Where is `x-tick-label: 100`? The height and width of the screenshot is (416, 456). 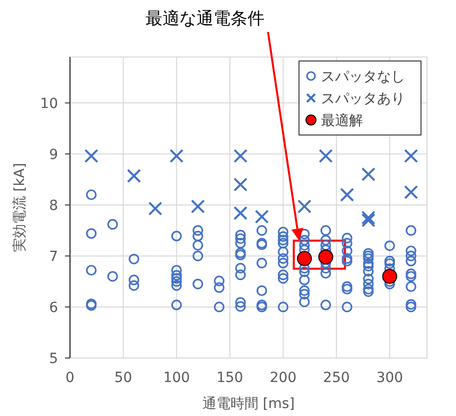 x-tick-label: 100 is located at coordinates (176, 378).